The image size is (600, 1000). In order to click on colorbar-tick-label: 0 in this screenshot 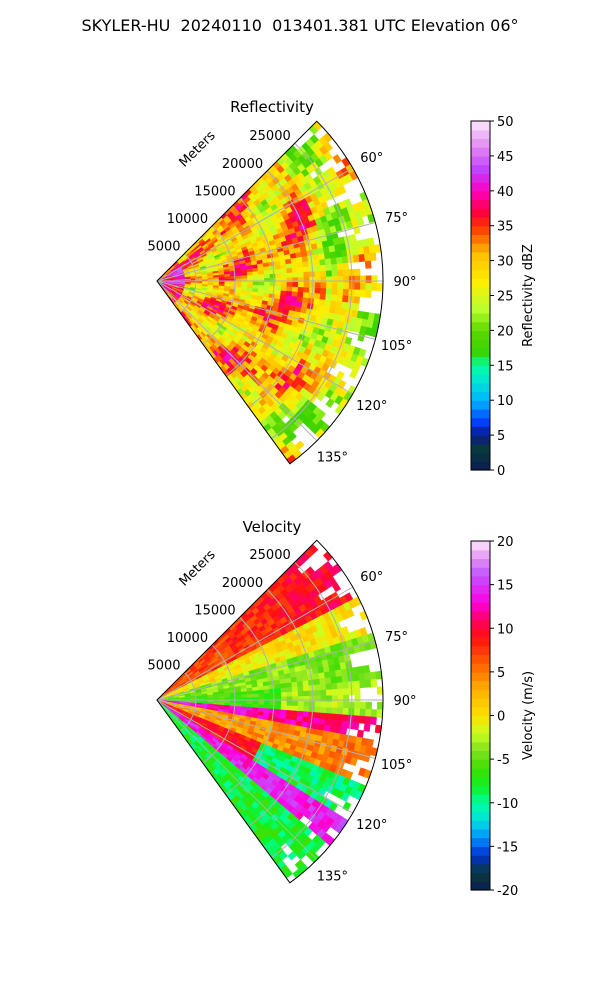, I will do `click(501, 717)`.